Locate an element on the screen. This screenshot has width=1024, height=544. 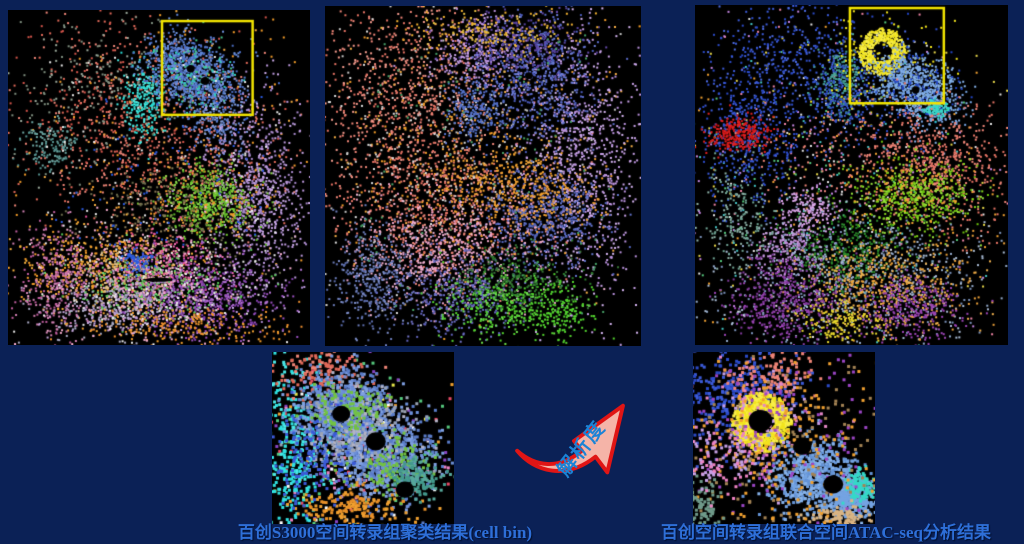
arrow-svg: 解析度 is located at coordinates (570, 442).